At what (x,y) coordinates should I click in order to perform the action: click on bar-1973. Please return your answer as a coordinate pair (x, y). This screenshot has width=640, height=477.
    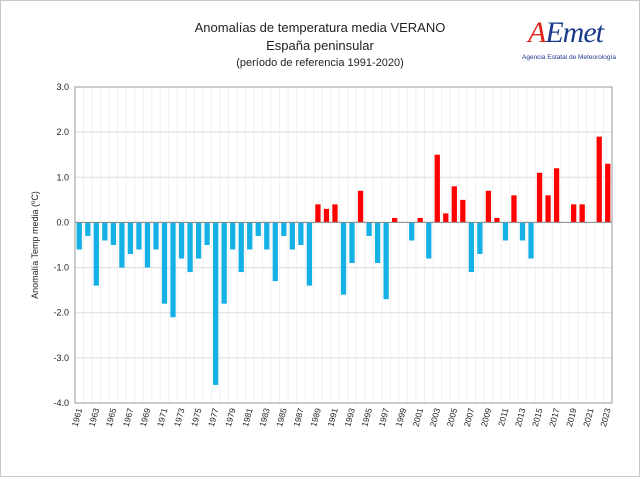
    Looking at the image, I should click on (181, 240).